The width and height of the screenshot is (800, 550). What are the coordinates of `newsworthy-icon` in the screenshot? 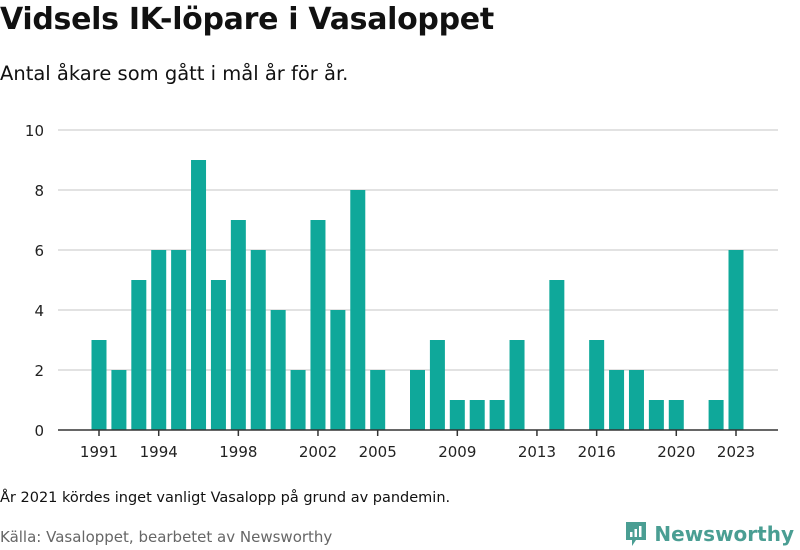 It's located at (636, 534).